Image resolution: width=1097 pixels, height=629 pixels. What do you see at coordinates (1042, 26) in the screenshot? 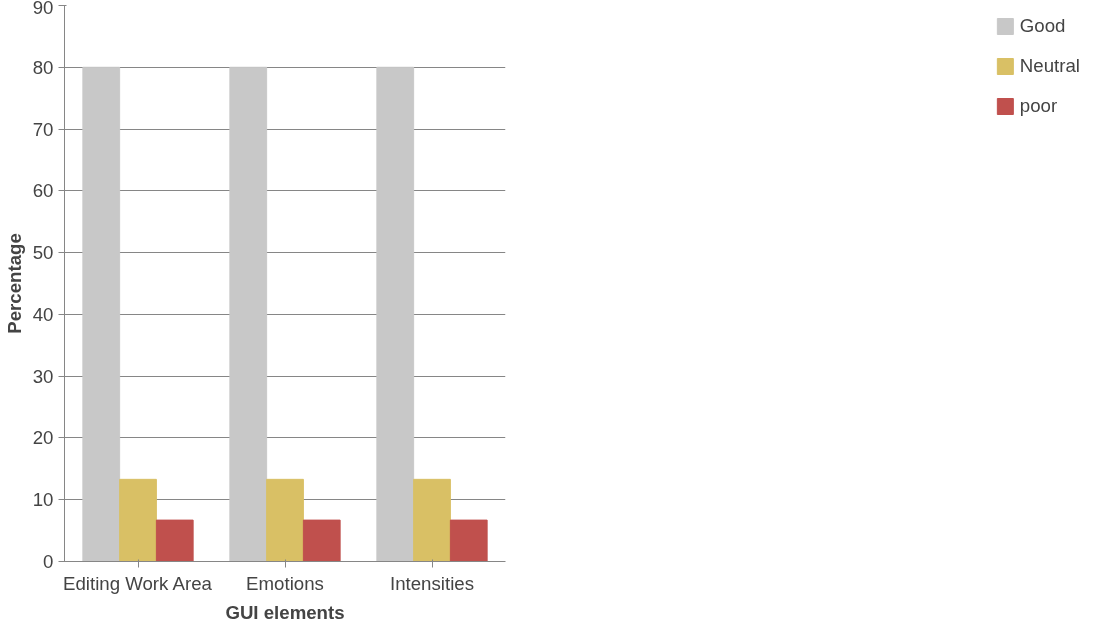
I see `legend-label: Good` at bounding box center [1042, 26].